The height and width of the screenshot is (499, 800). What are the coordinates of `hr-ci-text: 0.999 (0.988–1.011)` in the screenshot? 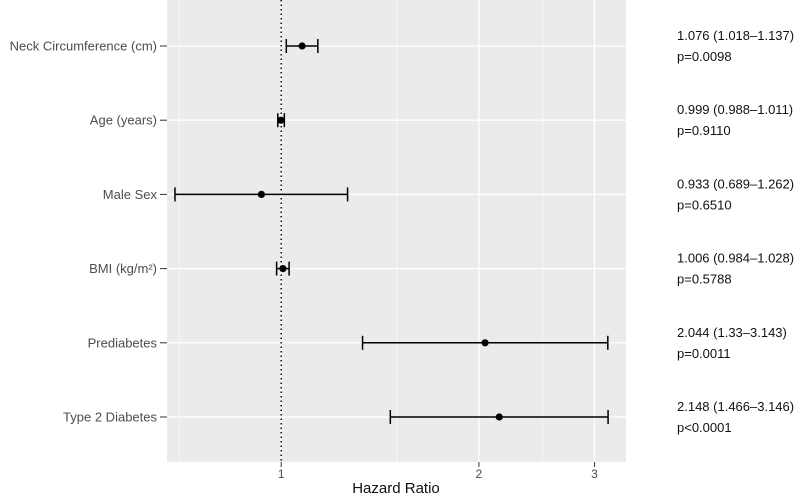 It's located at (735, 109).